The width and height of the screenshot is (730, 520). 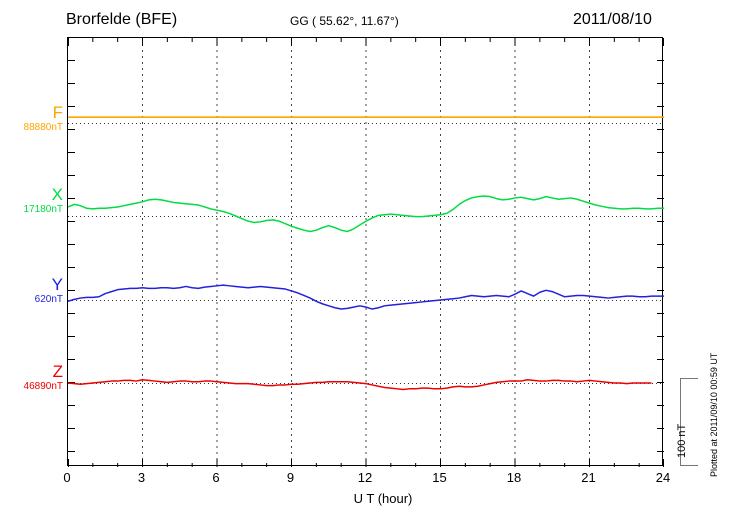 What do you see at coordinates (43, 209) in the screenshot?
I see `legend-baseline-X: 17180nT` at bounding box center [43, 209].